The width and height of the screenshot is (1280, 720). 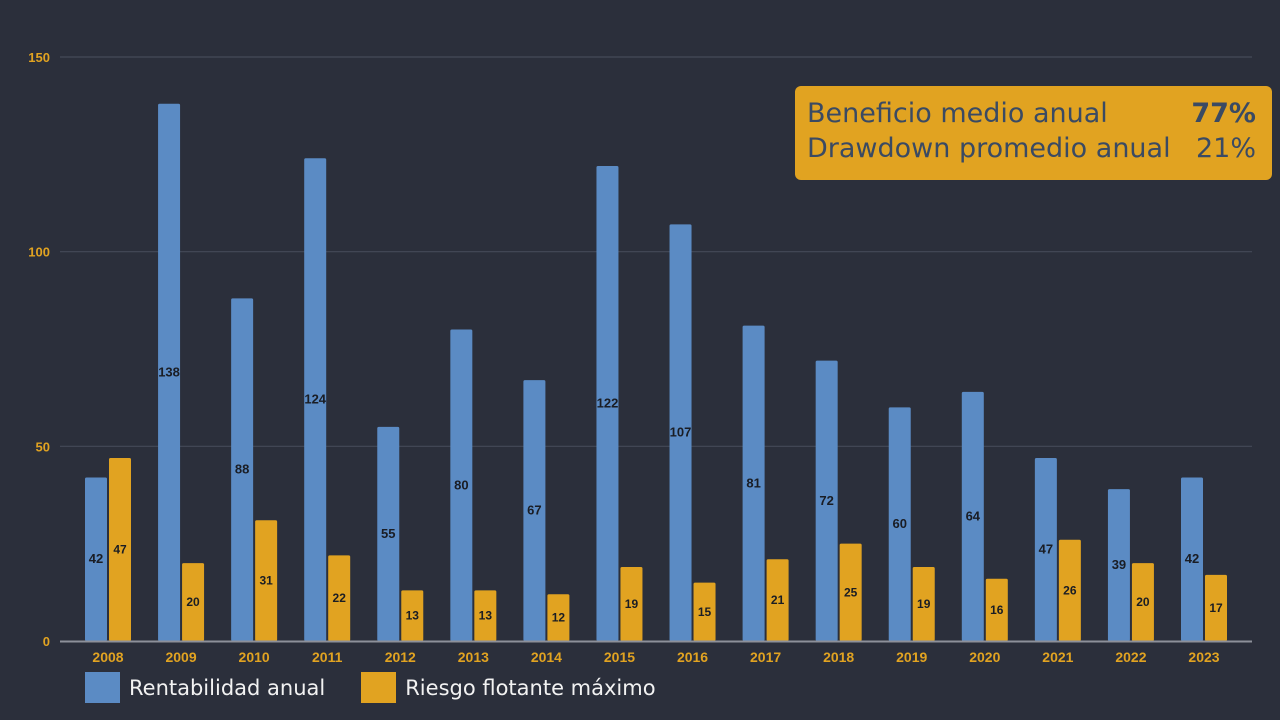 What do you see at coordinates (327, 657) in the screenshot?
I see `x-tick-label: 2011` at bounding box center [327, 657].